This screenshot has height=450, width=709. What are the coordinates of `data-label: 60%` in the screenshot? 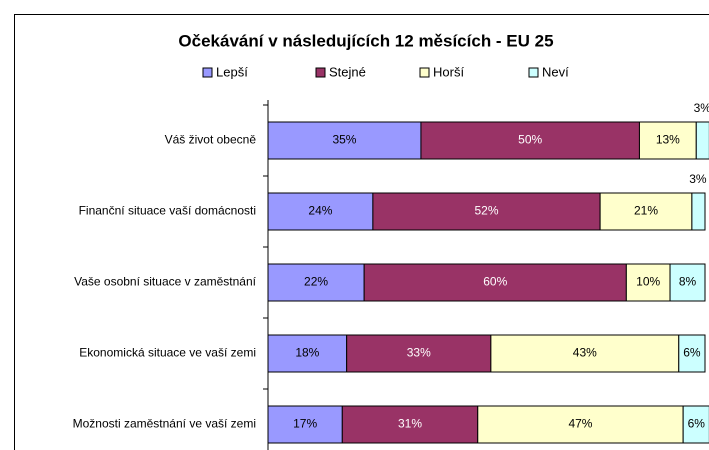 It's located at (495, 282).